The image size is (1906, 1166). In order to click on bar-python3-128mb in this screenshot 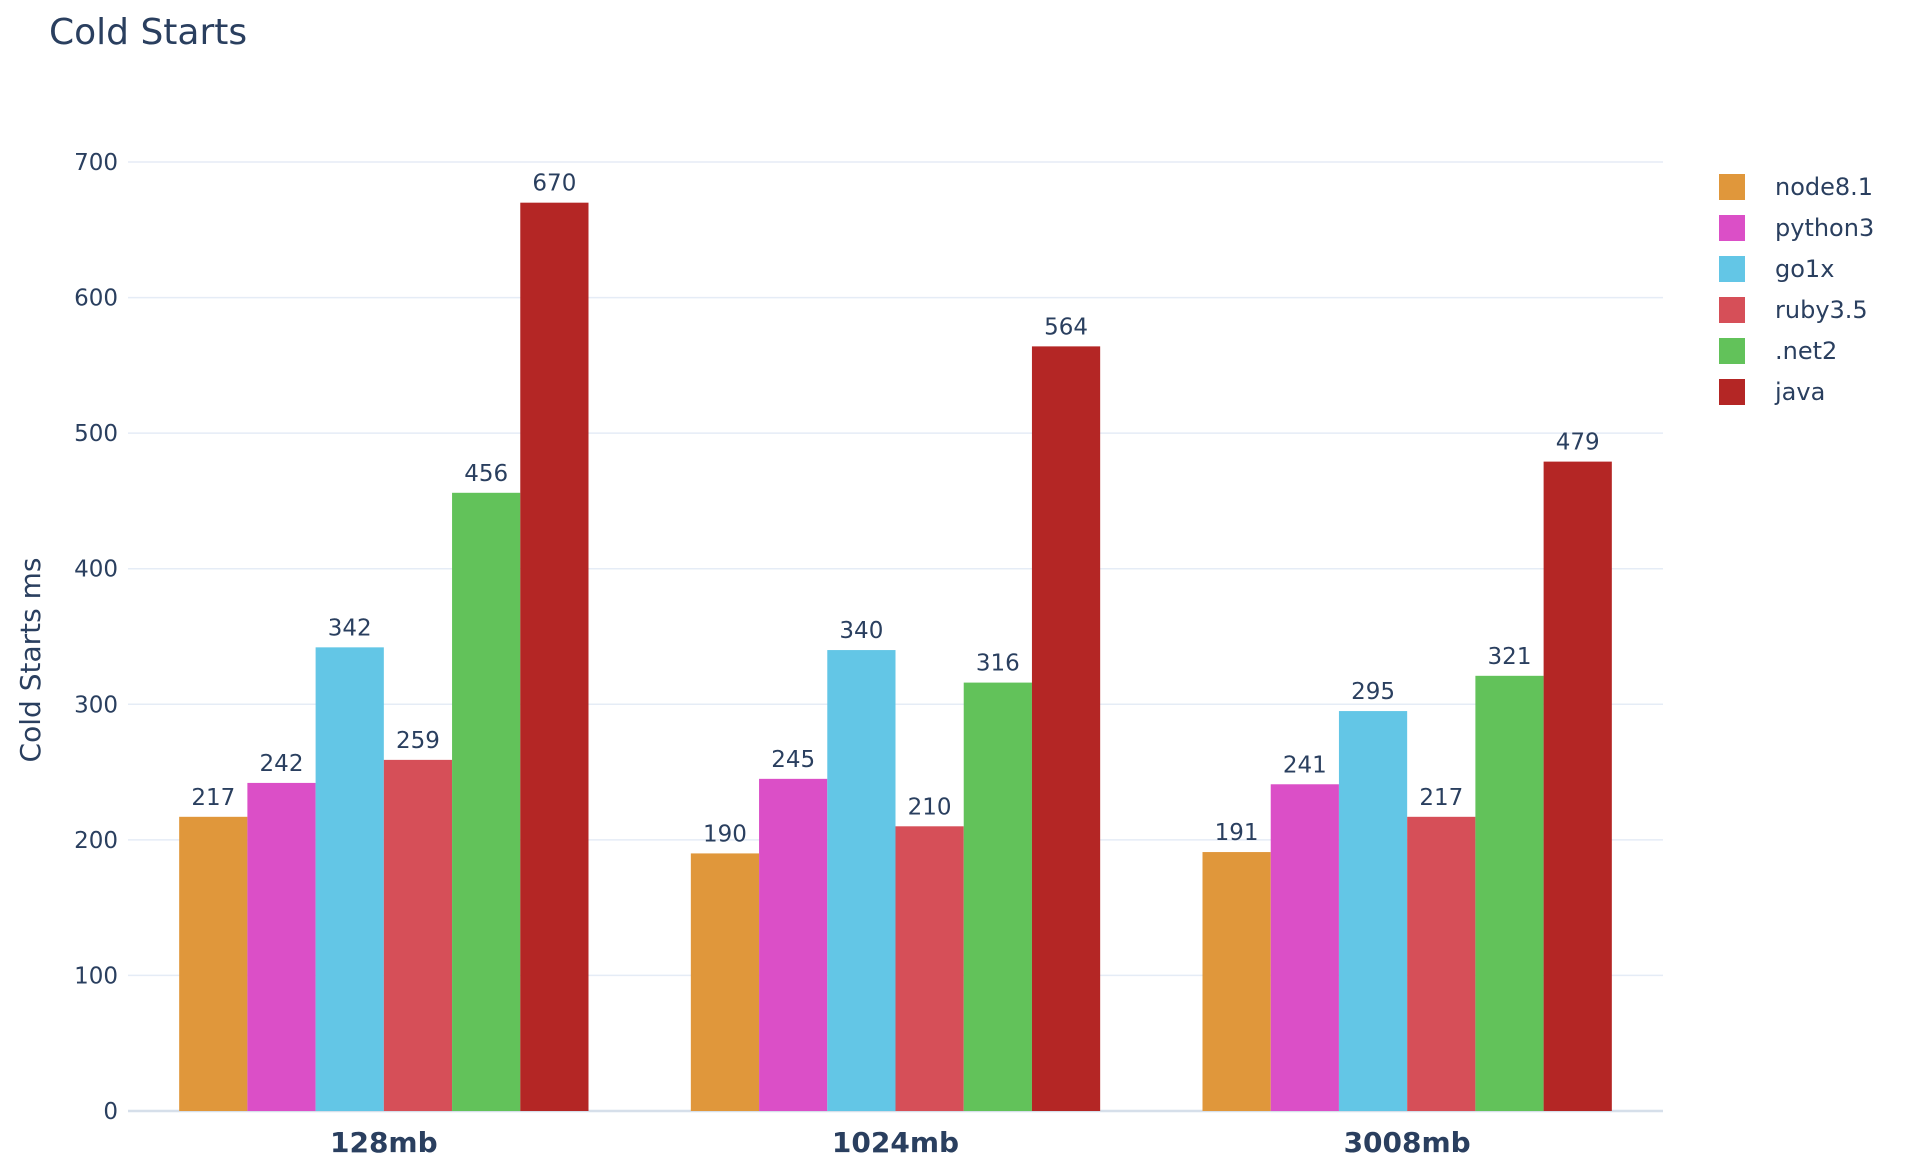, I will do `click(281, 946)`.